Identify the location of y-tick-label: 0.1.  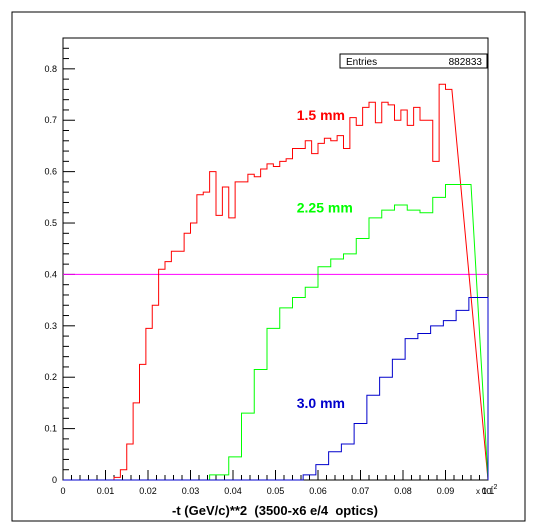
(50, 429).